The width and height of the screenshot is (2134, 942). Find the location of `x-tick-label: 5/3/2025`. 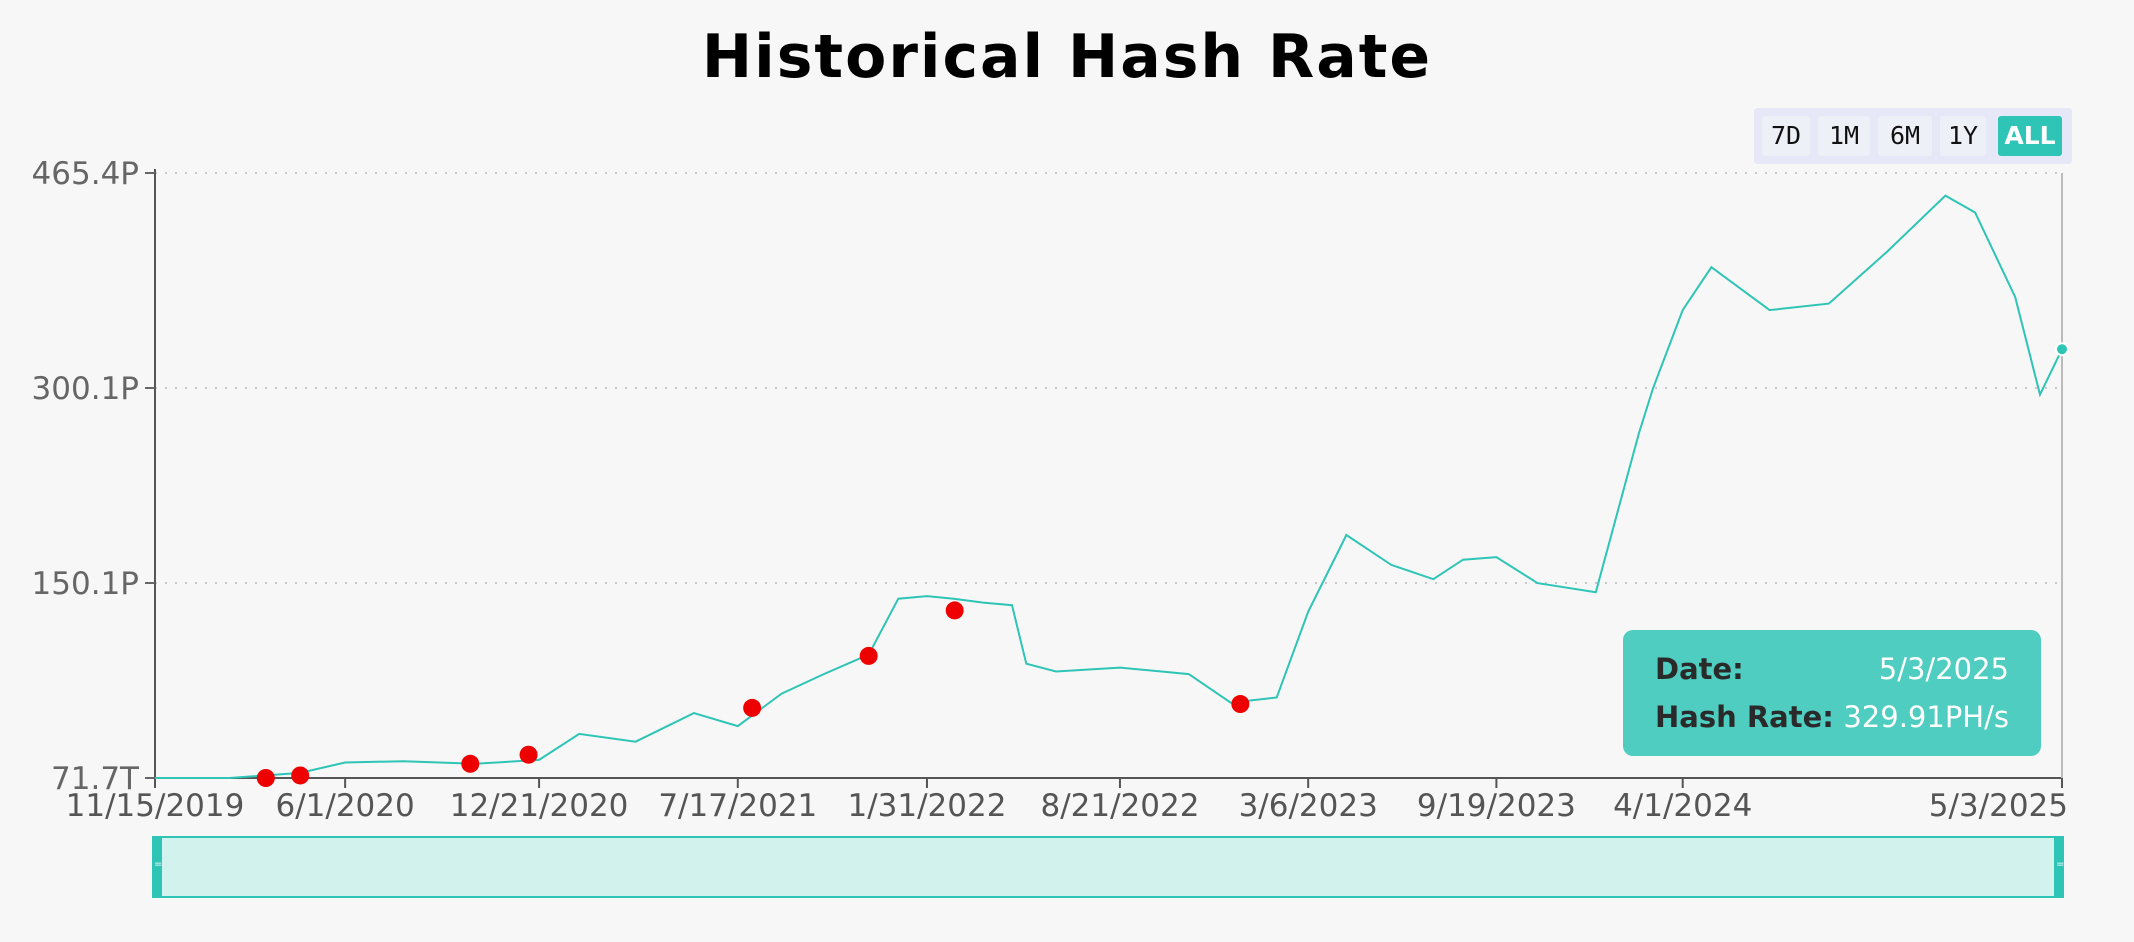

x-tick-label: 5/3/2025 is located at coordinates (1998, 806).